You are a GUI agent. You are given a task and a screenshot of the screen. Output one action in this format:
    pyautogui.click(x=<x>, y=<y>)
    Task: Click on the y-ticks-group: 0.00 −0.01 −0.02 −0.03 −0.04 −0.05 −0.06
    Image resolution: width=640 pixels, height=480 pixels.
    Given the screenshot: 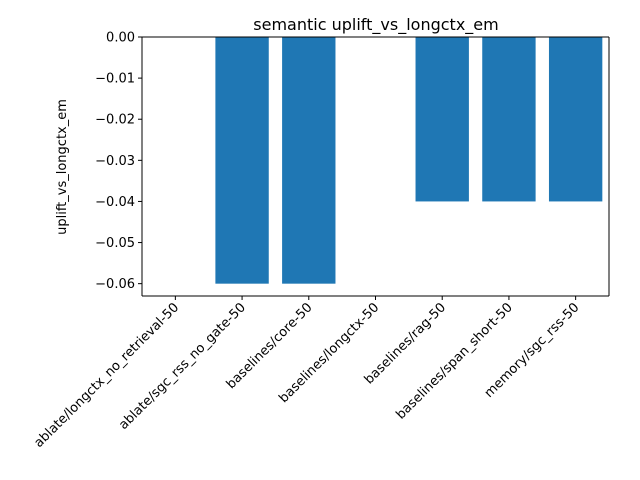 What is the action you would take?
    pyautogui.click(x=118, y=161)
    